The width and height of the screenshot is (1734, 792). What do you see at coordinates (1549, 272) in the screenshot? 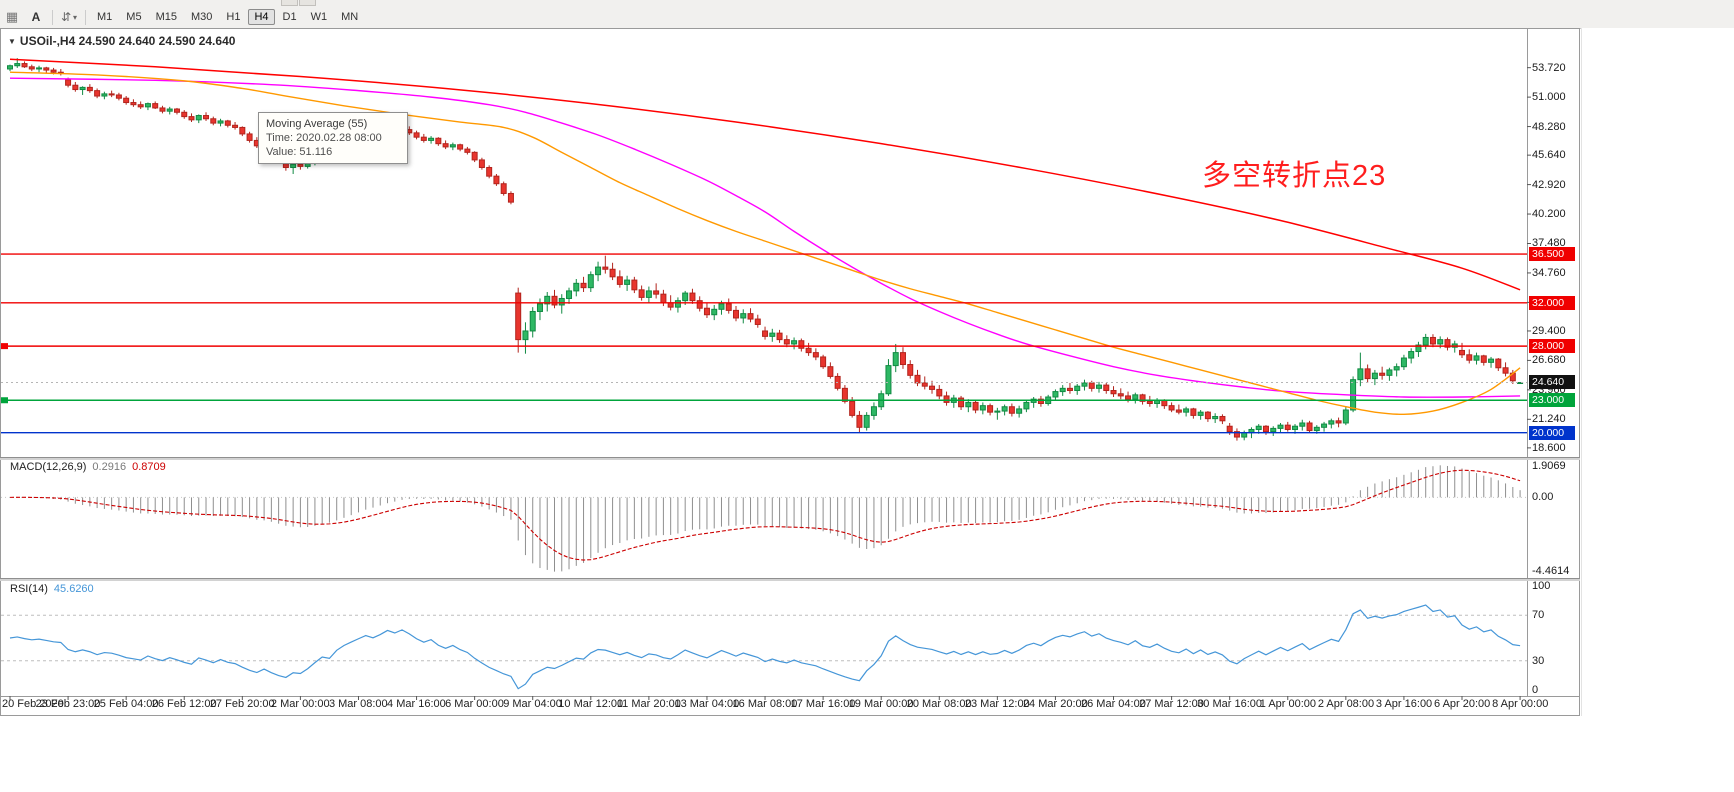
I see `price-tick-label: 34.760` at bounding box center [1549, 272].